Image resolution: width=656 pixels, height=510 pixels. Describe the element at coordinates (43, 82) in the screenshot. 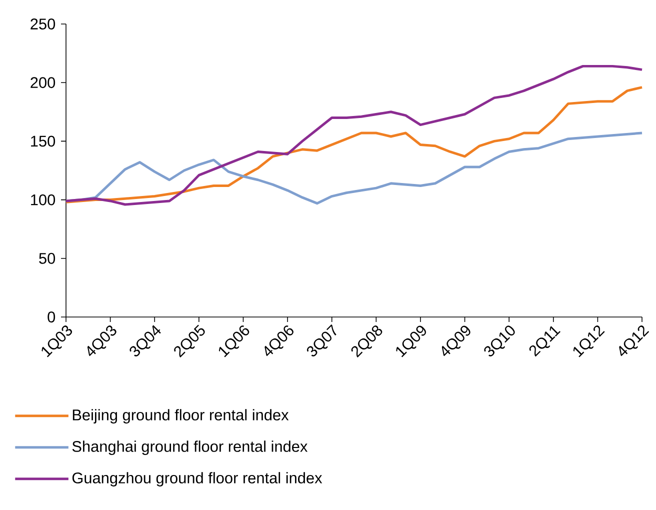

I see `y-tick-label: 200` at that location.